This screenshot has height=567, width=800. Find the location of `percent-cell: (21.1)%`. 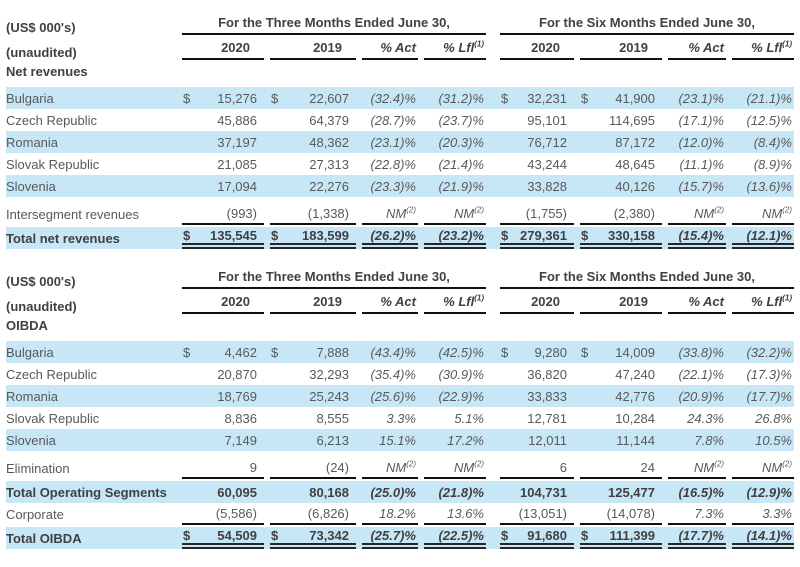

percent-cell: (21.1)% is located at coordinates (760, 98).